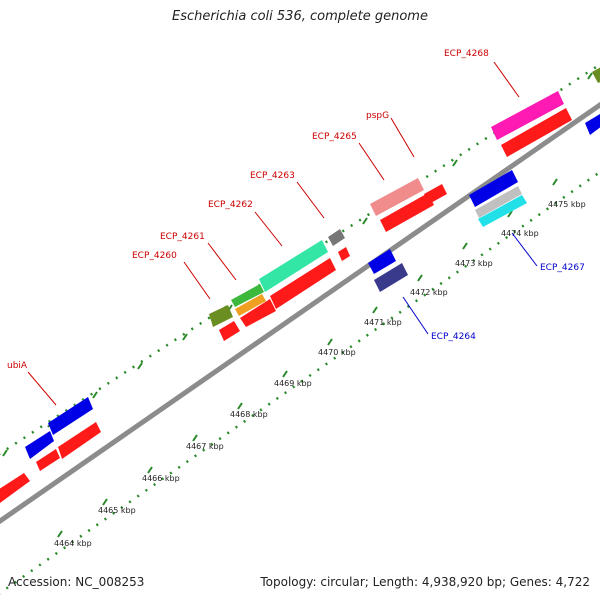 This screenshot has height=600, width=600. I want to click on scale-label-4466: 4466 kbp, so click(161, 478).